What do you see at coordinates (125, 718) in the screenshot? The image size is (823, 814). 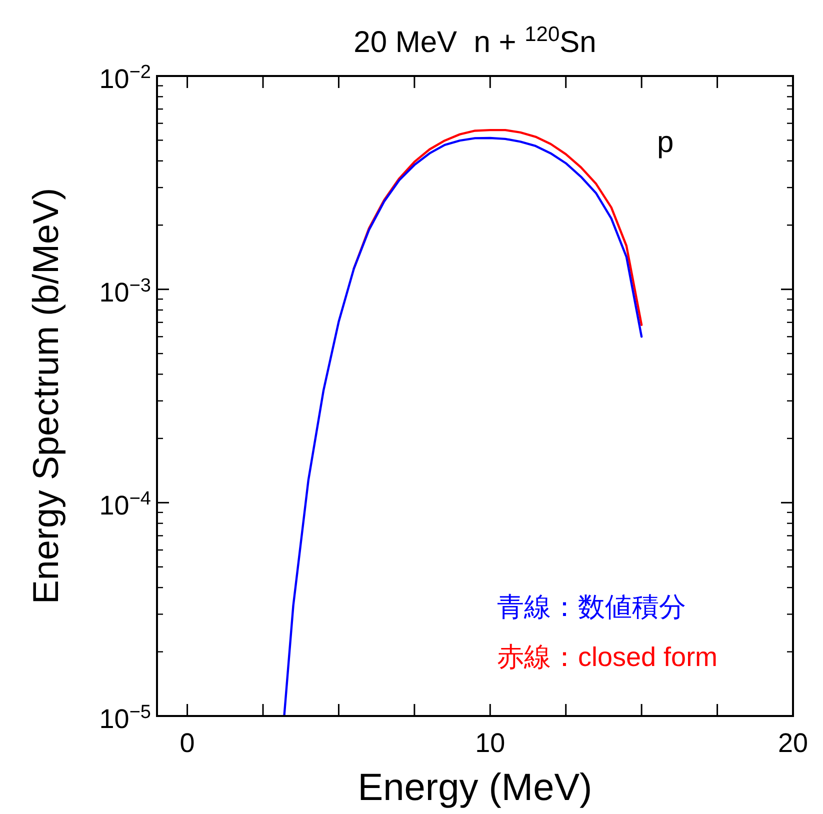 I see `y-tick-label: 10$^{−5}$` at bounding box center [125, 718].